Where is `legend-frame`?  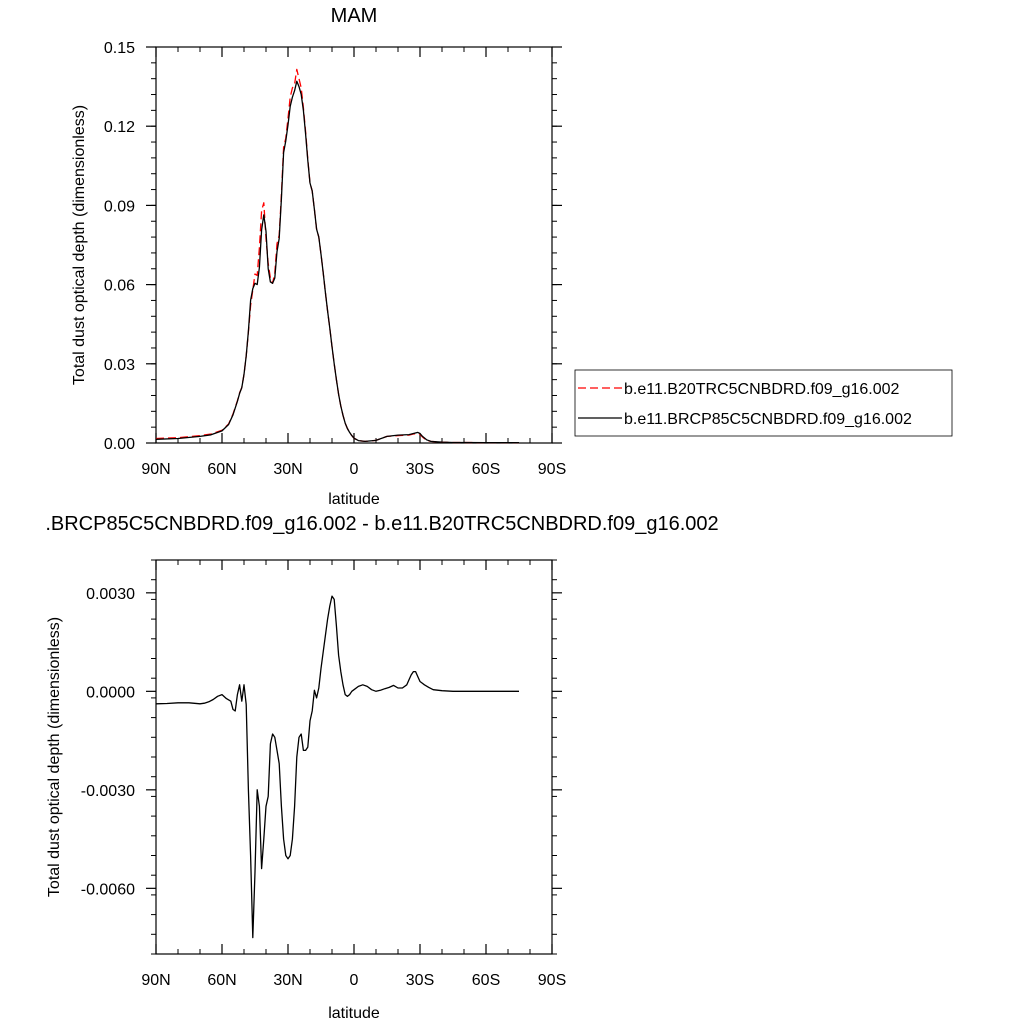
legend-frame is located at coordinates (763, 403).